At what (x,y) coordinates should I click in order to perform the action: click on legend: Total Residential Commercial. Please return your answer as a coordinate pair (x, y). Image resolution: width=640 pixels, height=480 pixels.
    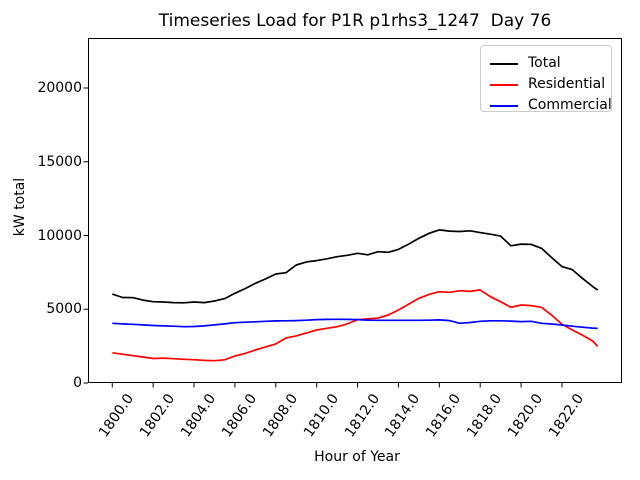
    Looking at the image, I should click on (546, 79).